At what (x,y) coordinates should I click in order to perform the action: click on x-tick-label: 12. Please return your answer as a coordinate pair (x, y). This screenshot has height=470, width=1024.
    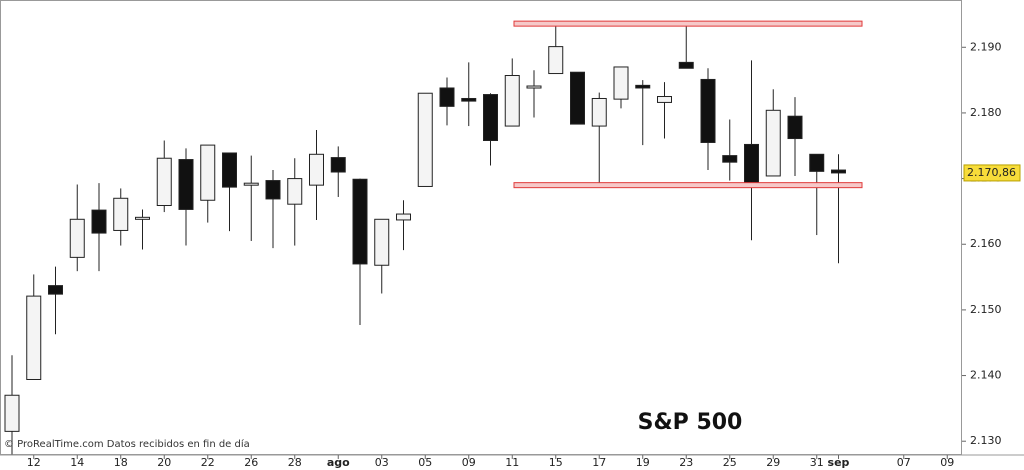
    Looking at the image, I should click on (34, 462).